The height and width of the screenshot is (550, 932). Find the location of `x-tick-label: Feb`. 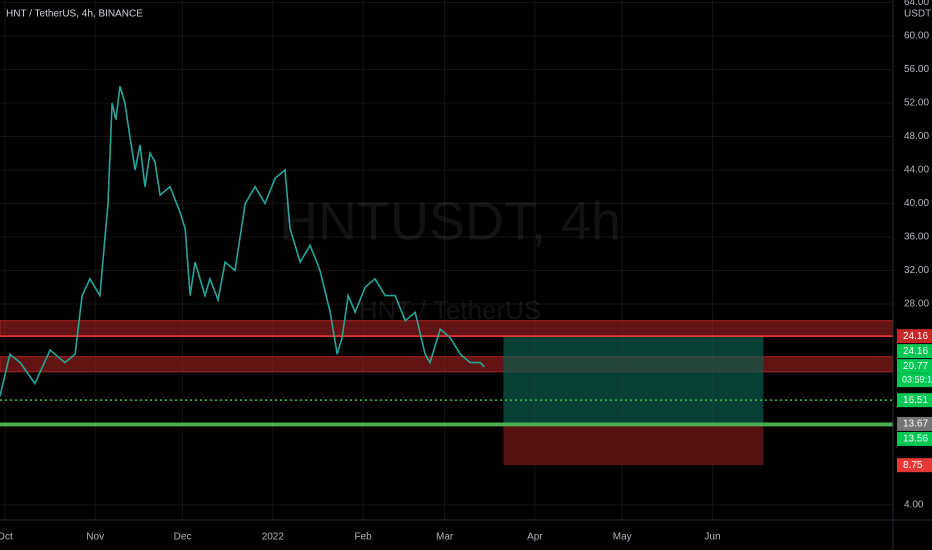

x-tick-label: Feb is located at coordinates (363, 537).